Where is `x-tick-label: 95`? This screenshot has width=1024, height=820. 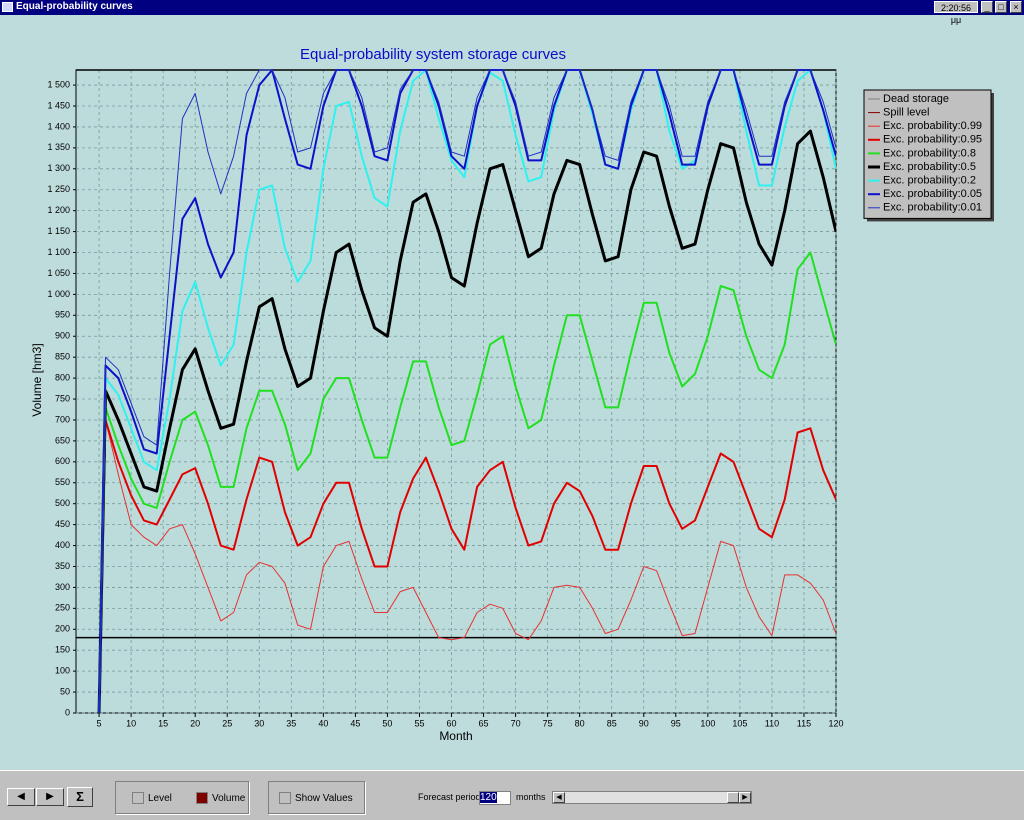 x-tick-label: 95 is located at coordinates (676, 723).